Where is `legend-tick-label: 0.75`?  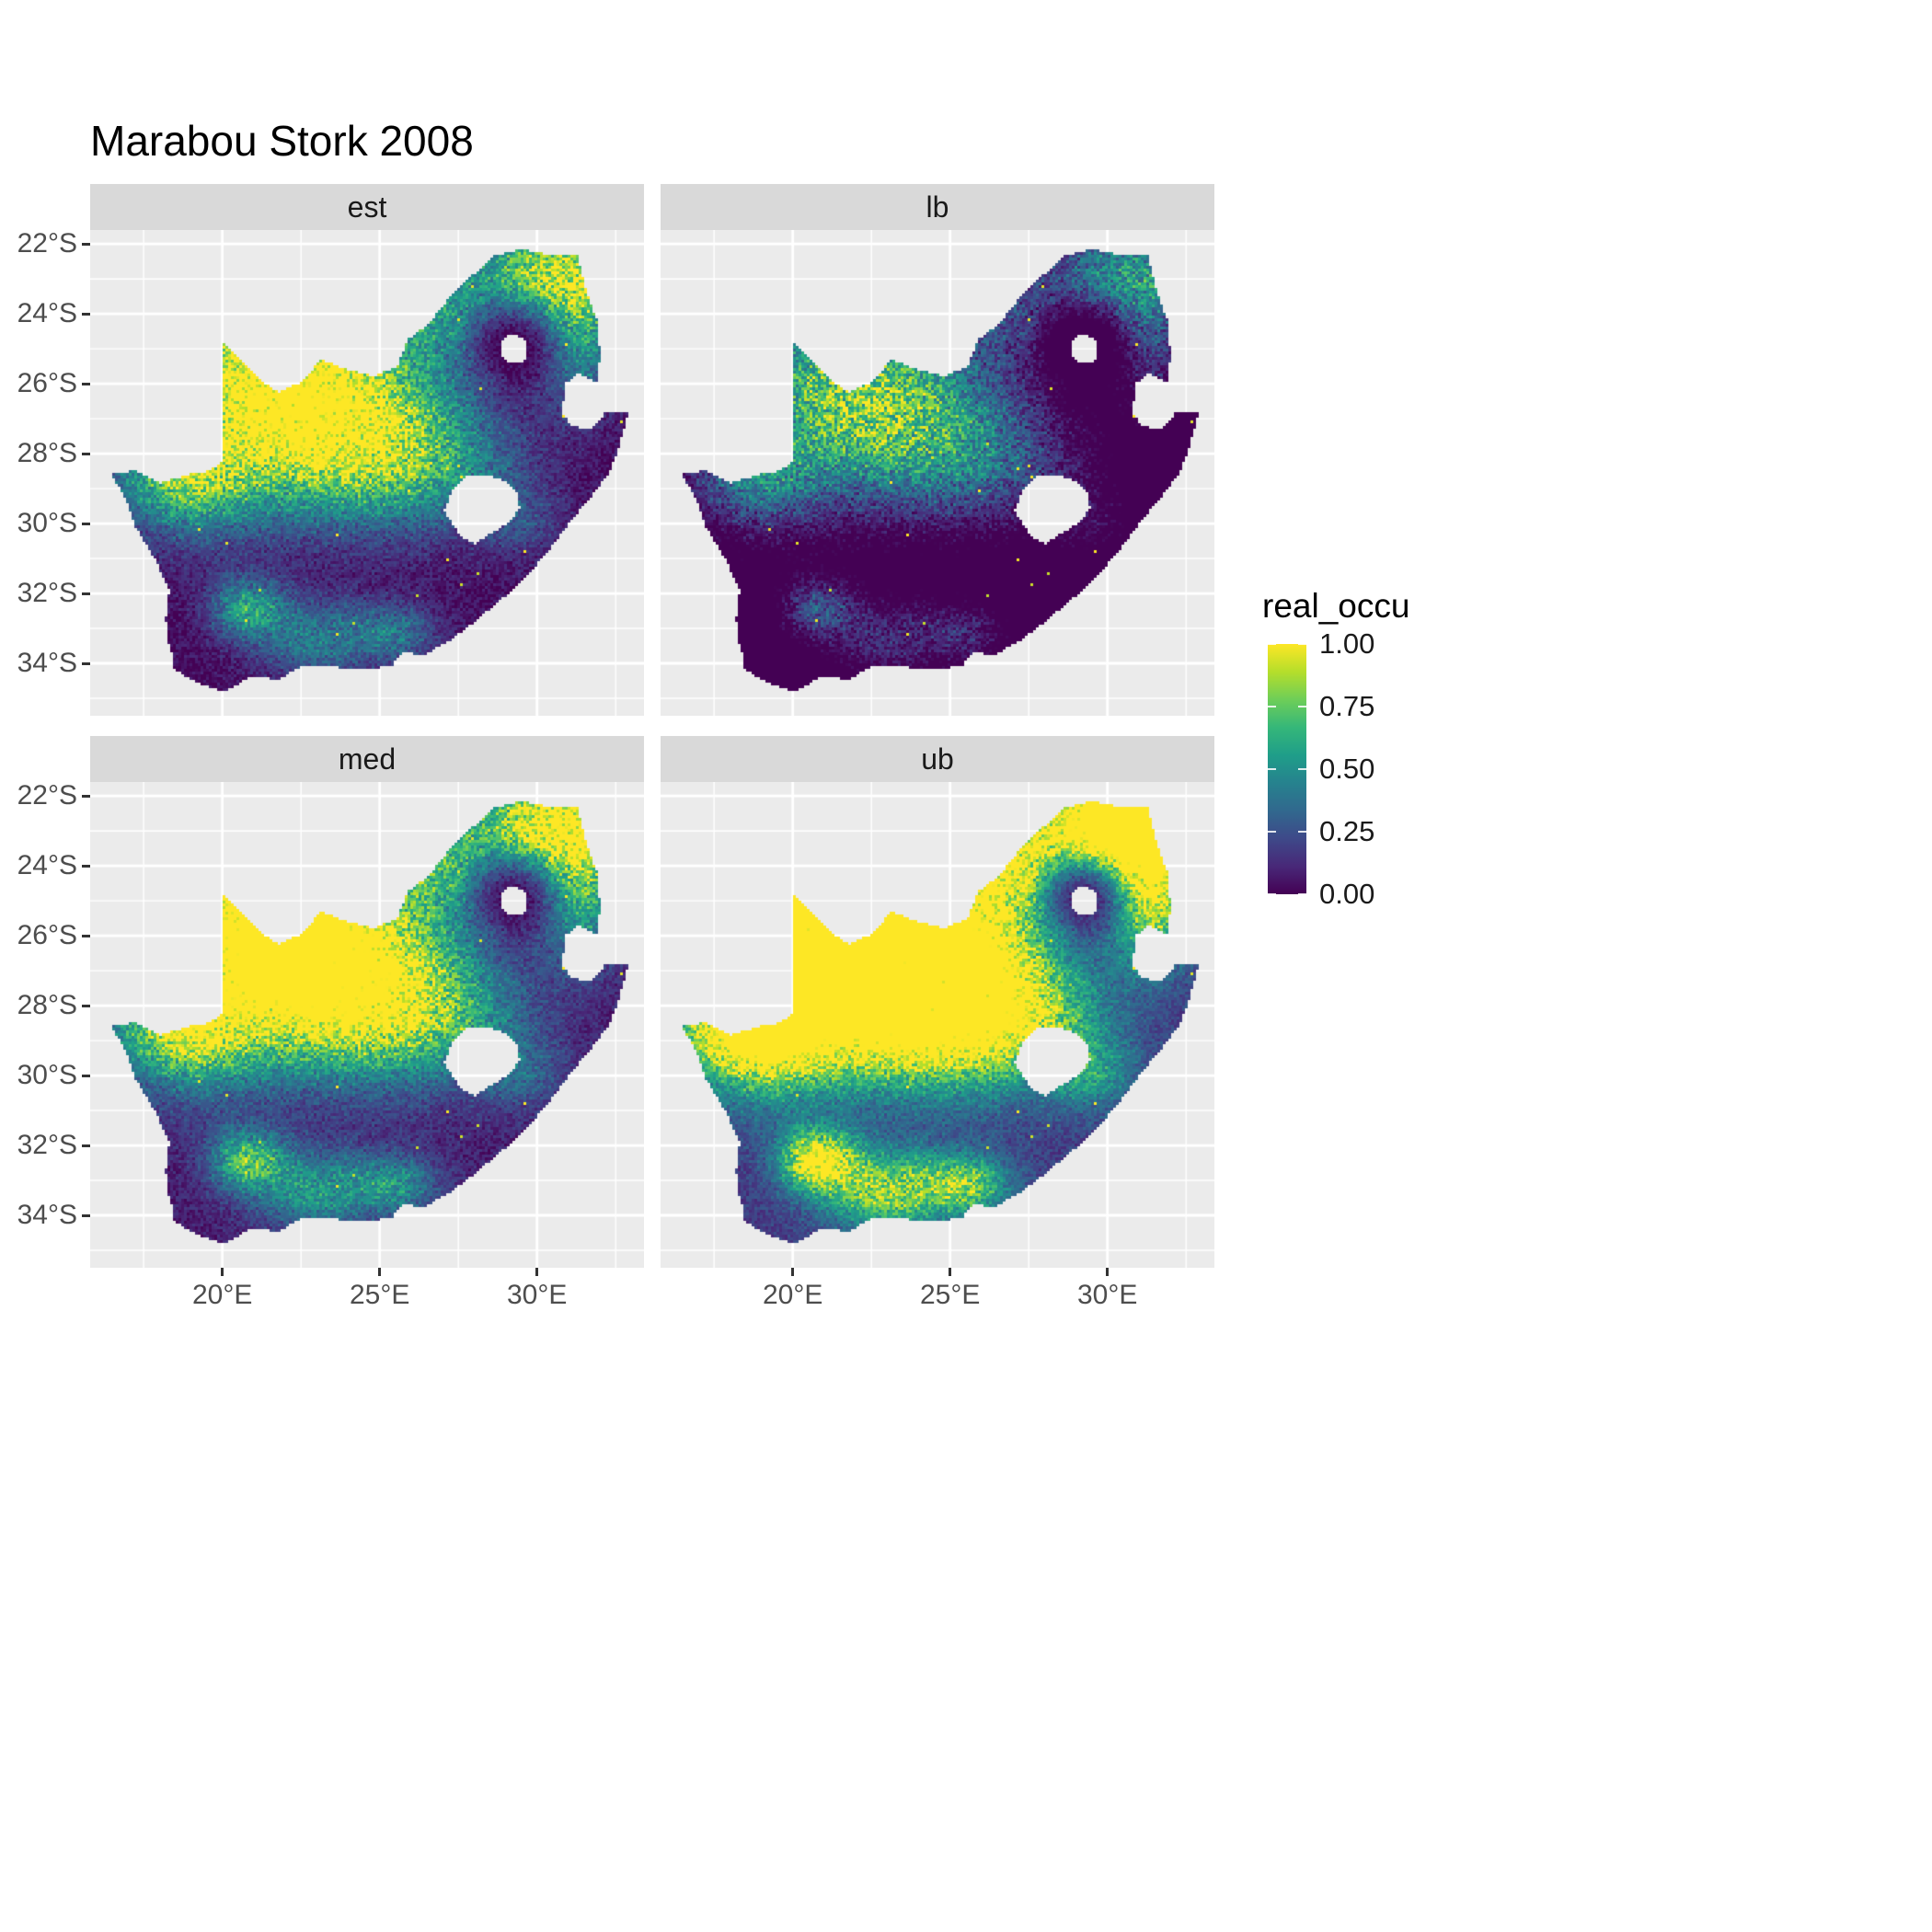 legend-tick-label: 0.75 is located at coordinates (1347, 706).